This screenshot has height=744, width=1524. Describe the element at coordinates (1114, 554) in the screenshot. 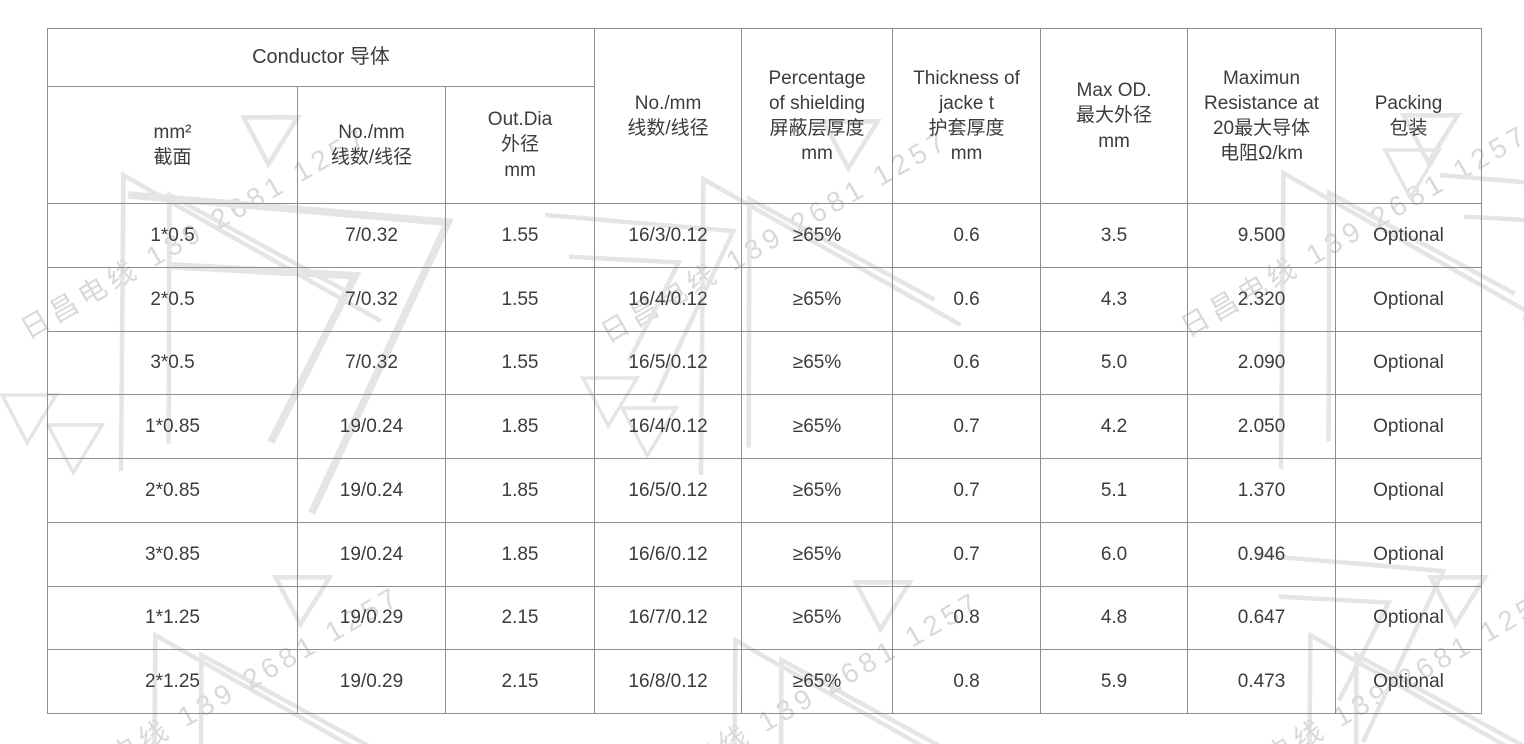

I see `table-cell: 6.0` at that location.